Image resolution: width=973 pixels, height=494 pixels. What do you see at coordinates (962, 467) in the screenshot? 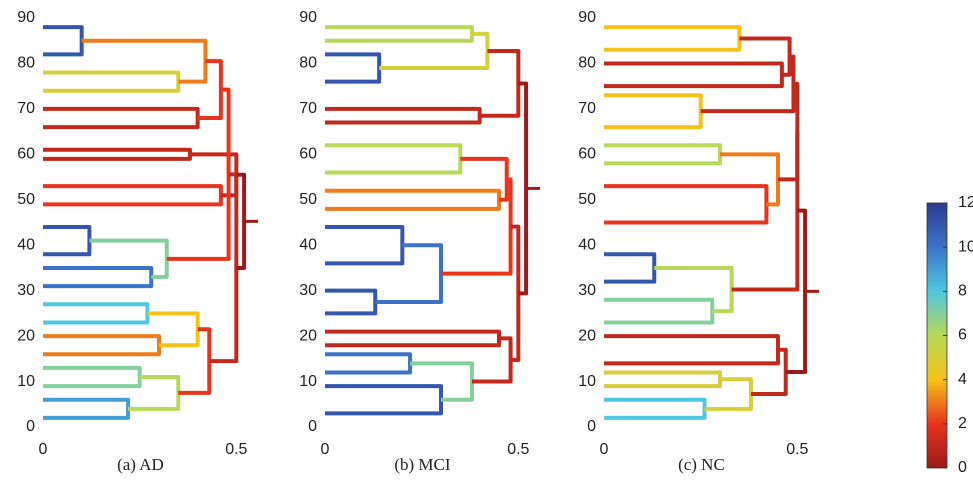
I see `colorbar-label: 0` at bounding box center [962, 467].